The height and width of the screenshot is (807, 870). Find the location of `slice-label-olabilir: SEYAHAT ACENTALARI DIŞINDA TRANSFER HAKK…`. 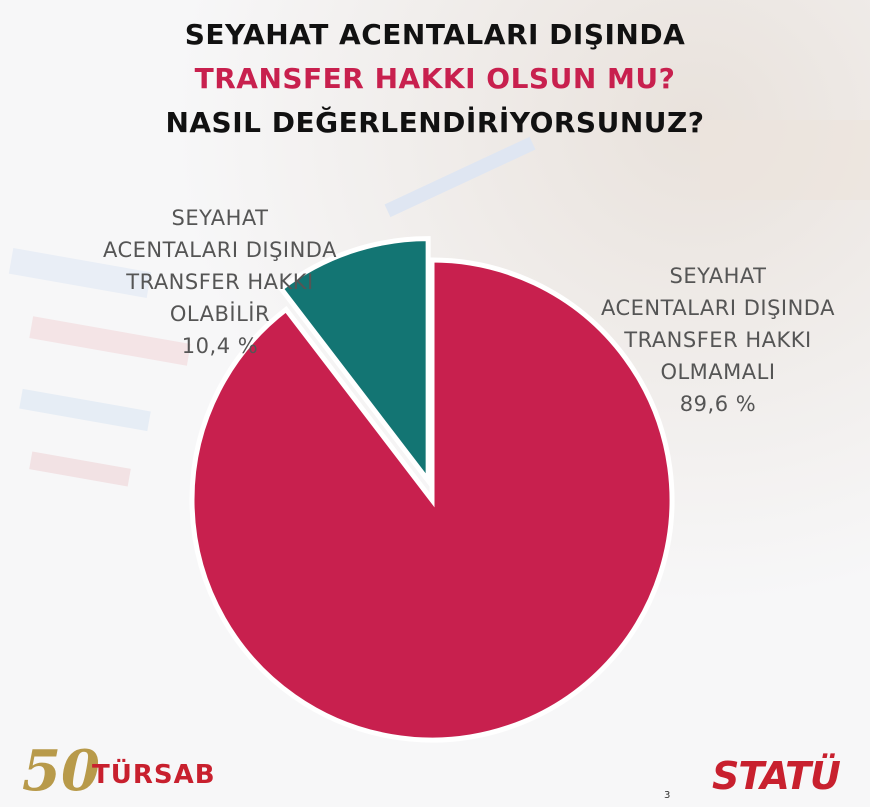

slice-label-olabilir: SEYAHAT ACENTALARI DIŞINDA TRANSFER HAKK… is located at coordinates (220, 282).